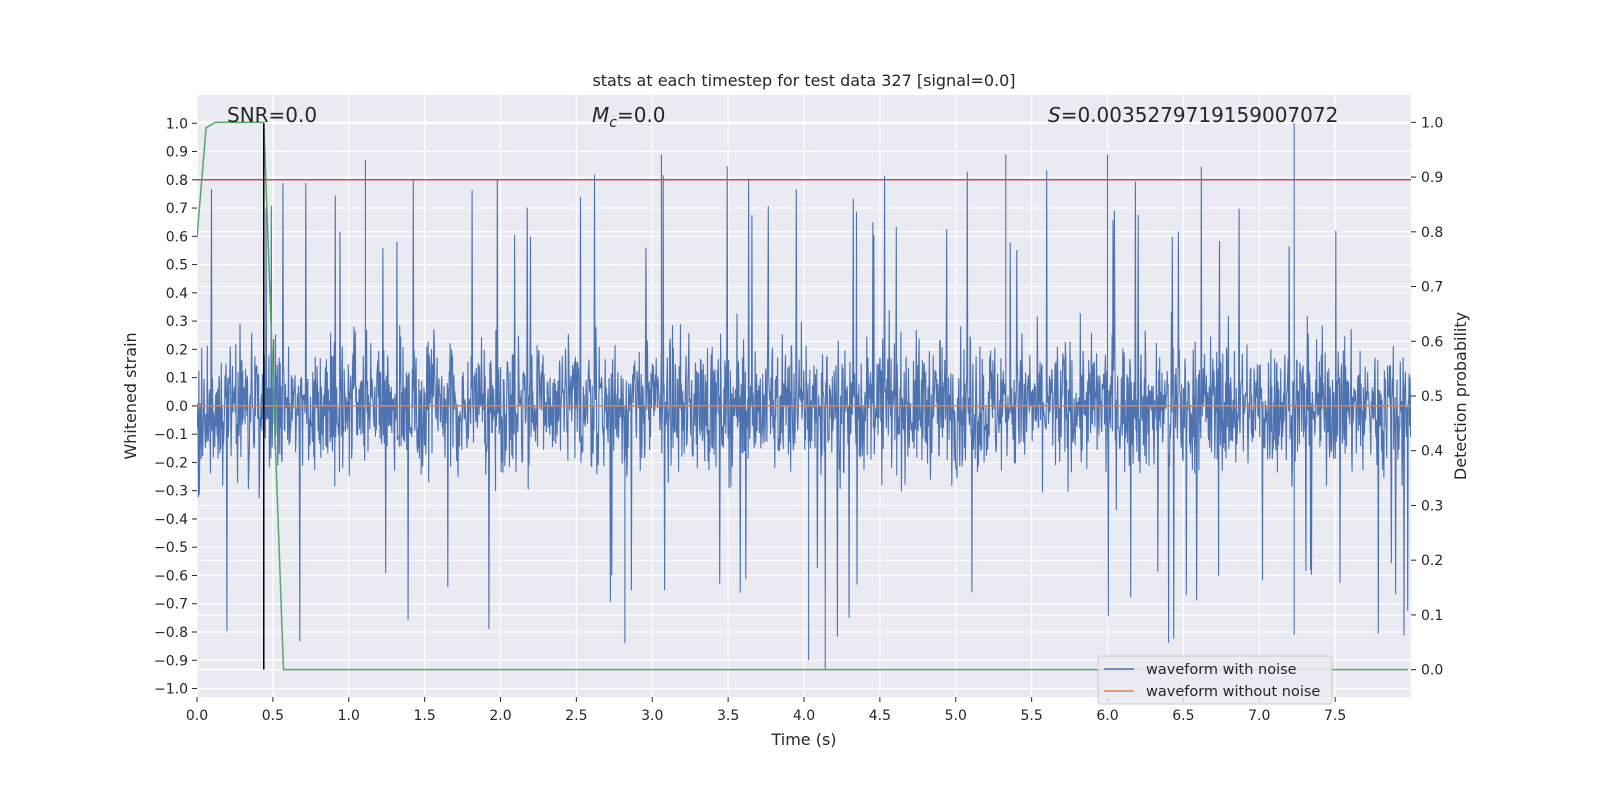 This screenshot has width=1600, height=800. I want to click on snr-annotation: SNR=0.0, so click(272, 115).